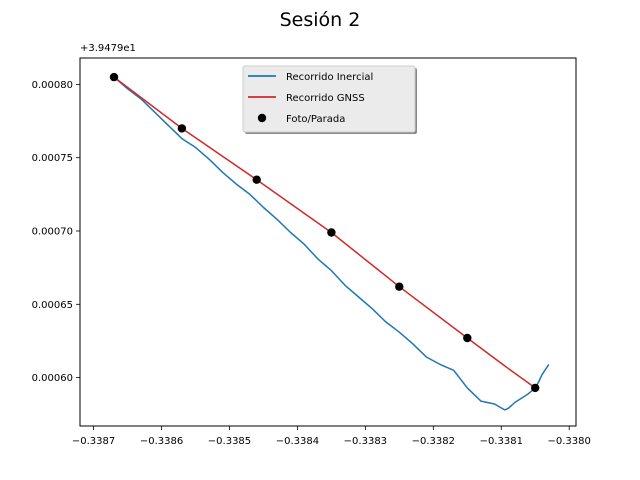  What do you see at coordinates (262, 118) in the screenshot?
I see `legend-swatch-foto-parada` at bounding box center [262, 118].